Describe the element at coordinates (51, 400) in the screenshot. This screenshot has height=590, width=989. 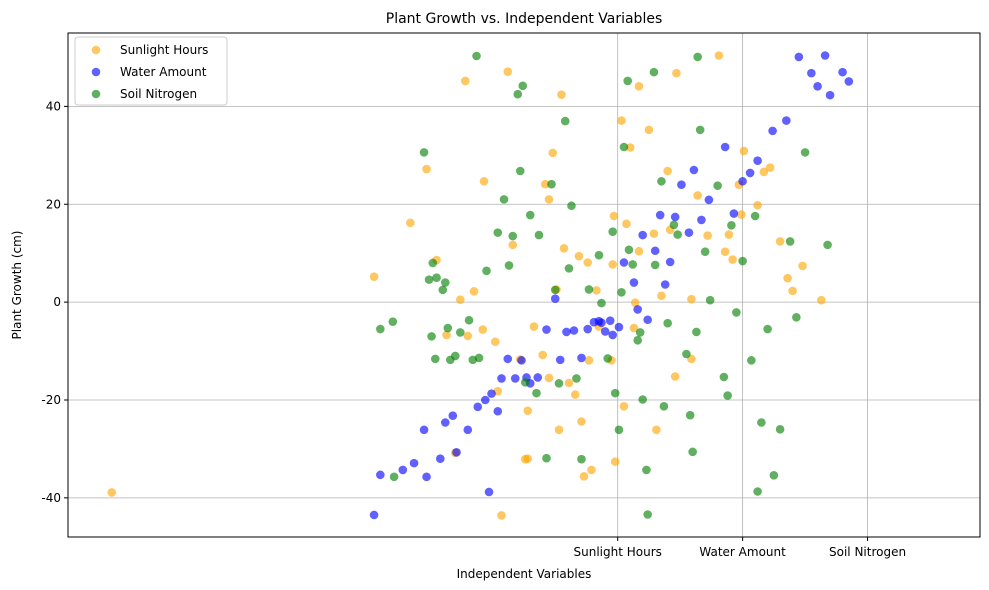
I see `y-tick-label: -20` at that location.